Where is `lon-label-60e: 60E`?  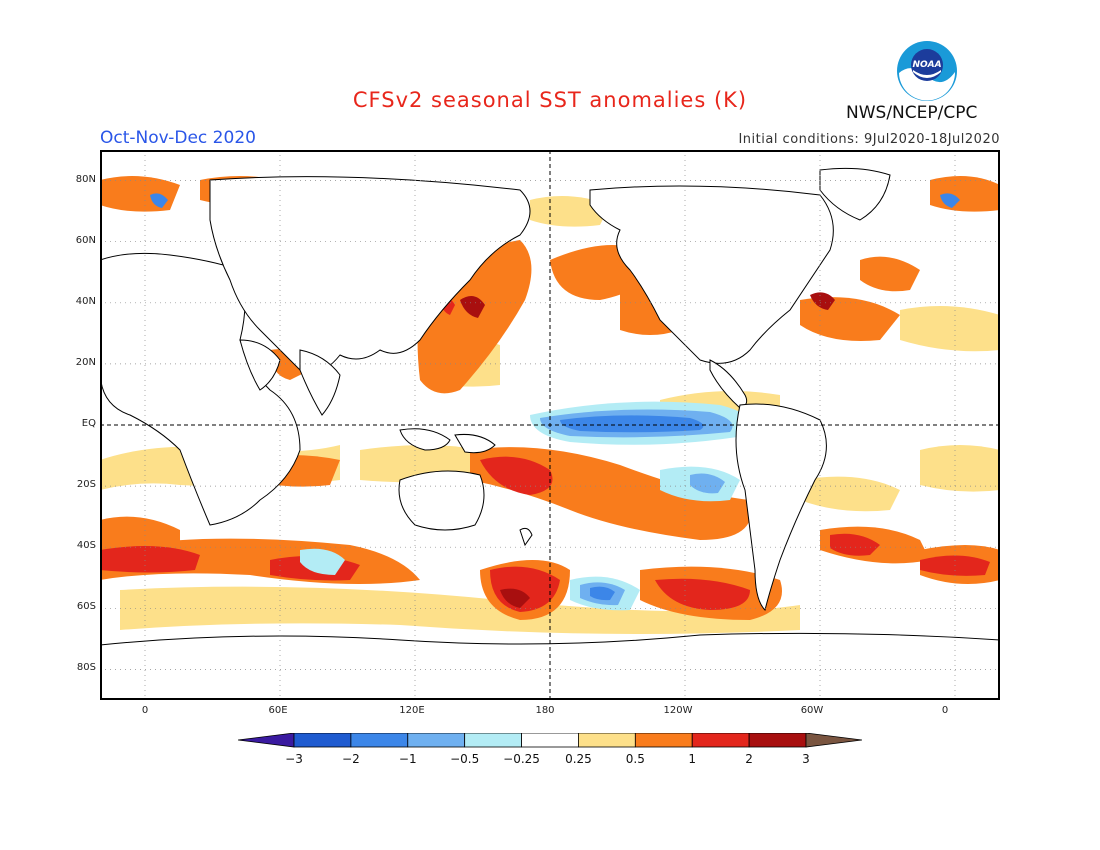 lon-label-60e: 60E is located at coordinates (278, 710).